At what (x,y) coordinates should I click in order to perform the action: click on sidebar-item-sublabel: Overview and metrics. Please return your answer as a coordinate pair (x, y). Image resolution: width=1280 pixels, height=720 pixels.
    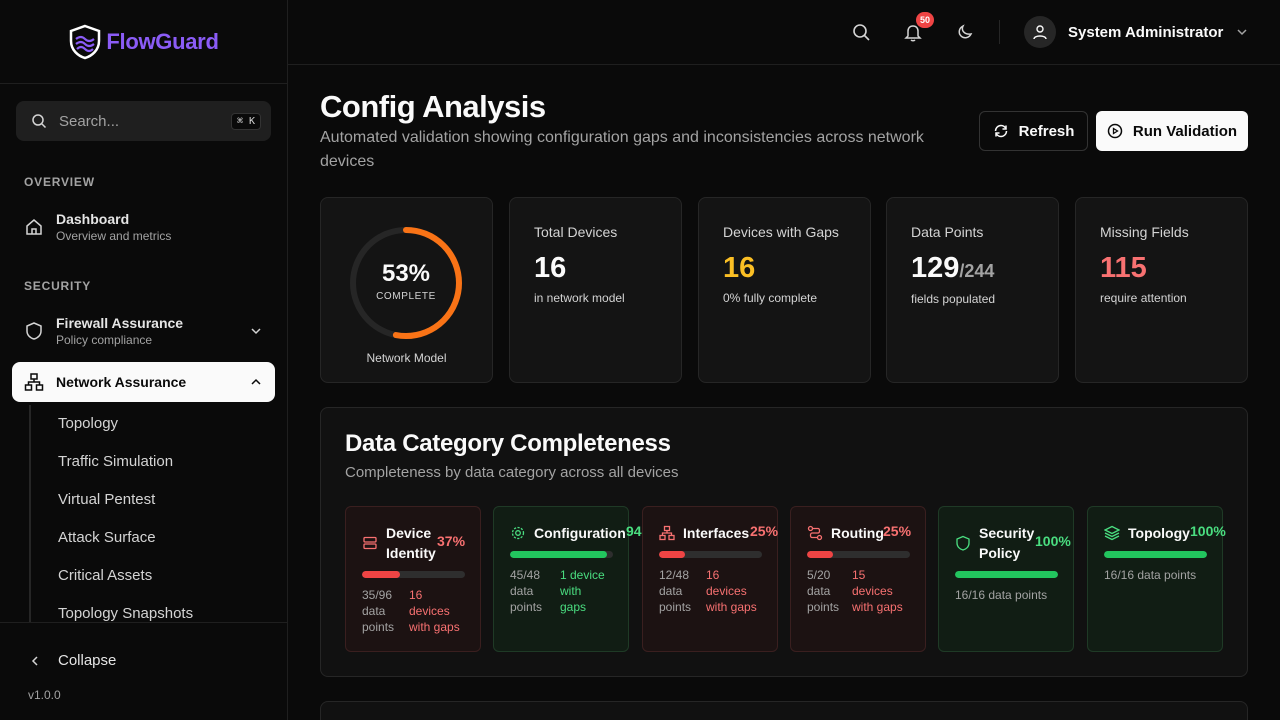
    Looking at the image, I should click on (114, 236).